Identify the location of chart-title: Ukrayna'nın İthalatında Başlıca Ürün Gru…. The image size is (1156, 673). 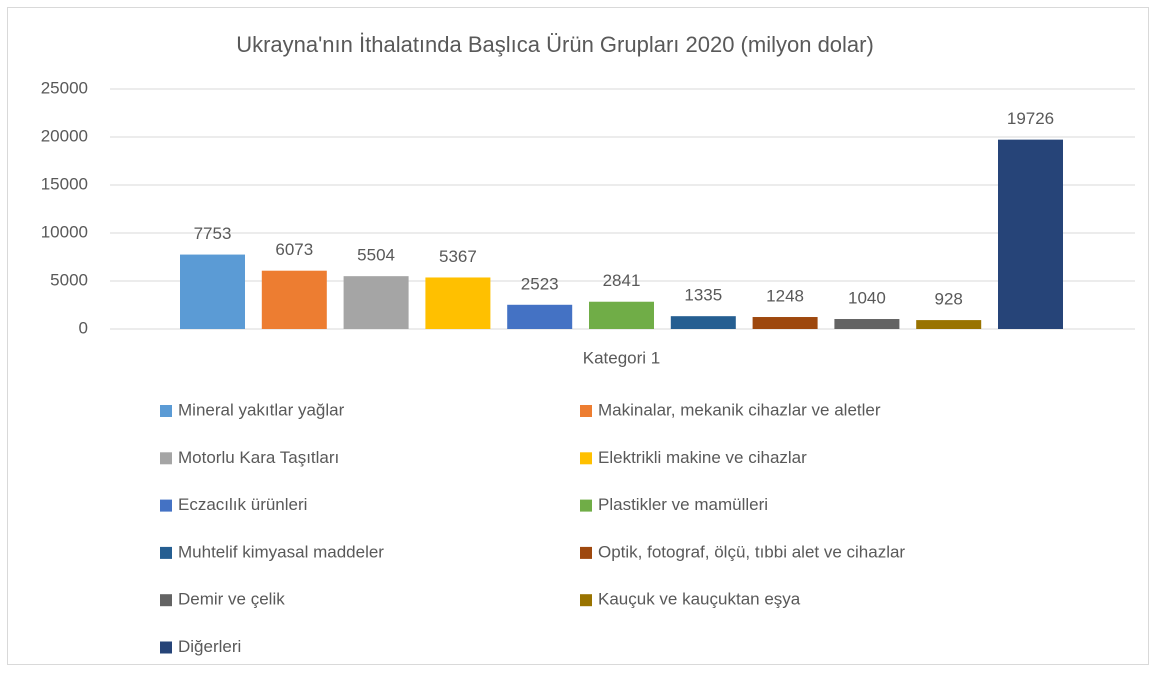
(555, 44).